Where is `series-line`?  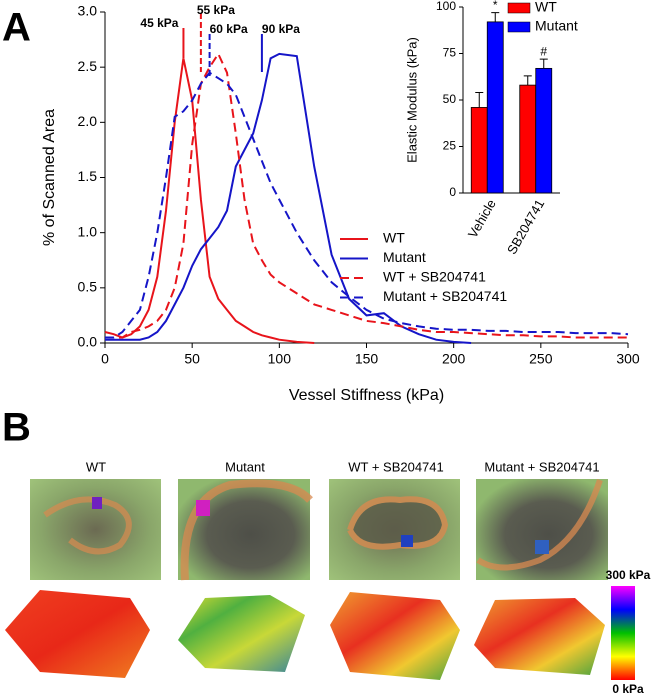 series-line is located at coordinates (209, 201).